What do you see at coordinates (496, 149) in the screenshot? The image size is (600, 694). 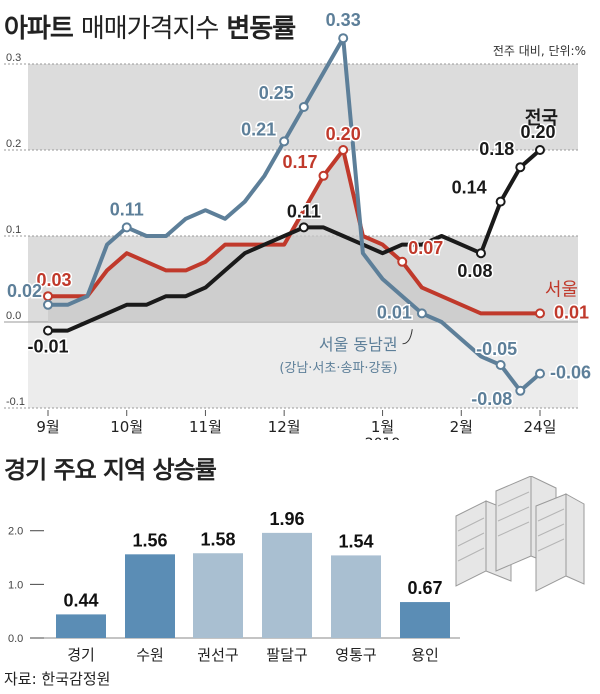 I see `data-label: 0.18` at bounding box center [496, 149].